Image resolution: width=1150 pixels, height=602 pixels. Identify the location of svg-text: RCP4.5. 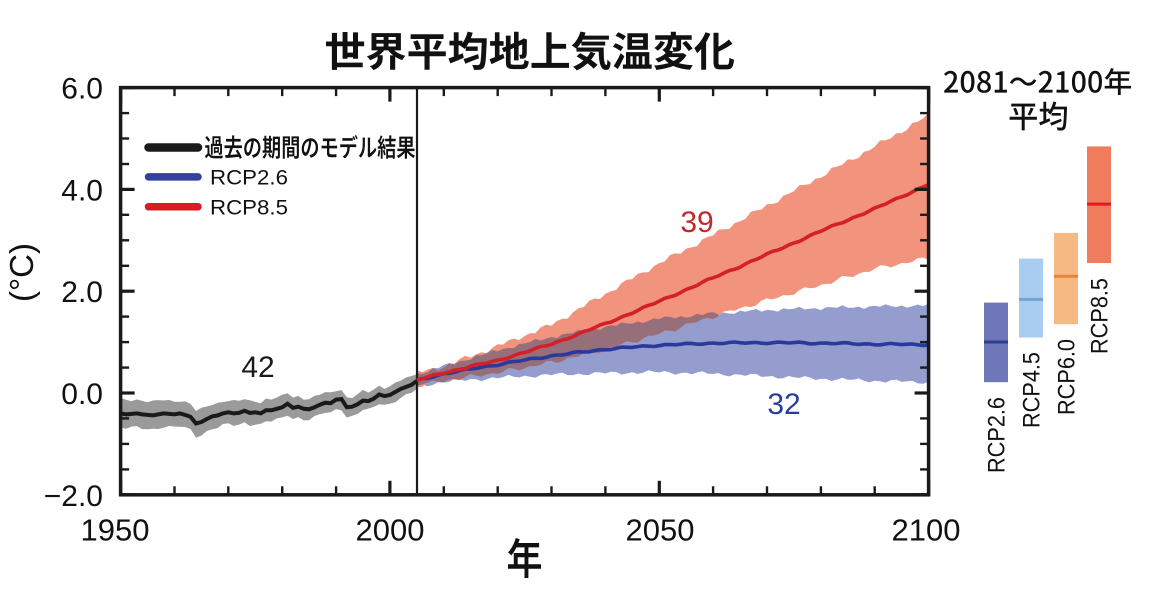
(1032, 390).